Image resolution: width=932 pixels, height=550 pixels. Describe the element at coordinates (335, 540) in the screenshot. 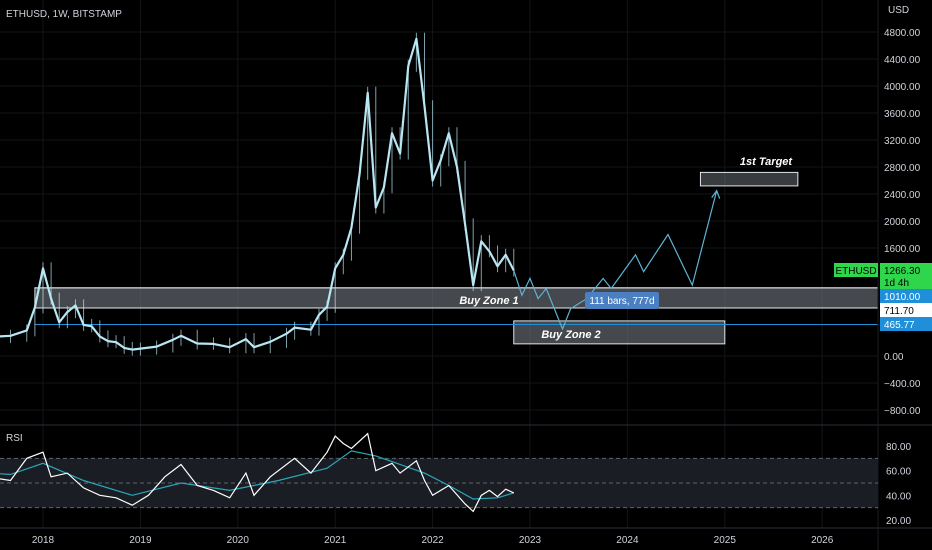

I see `time-tick-label: 2021` at that location.